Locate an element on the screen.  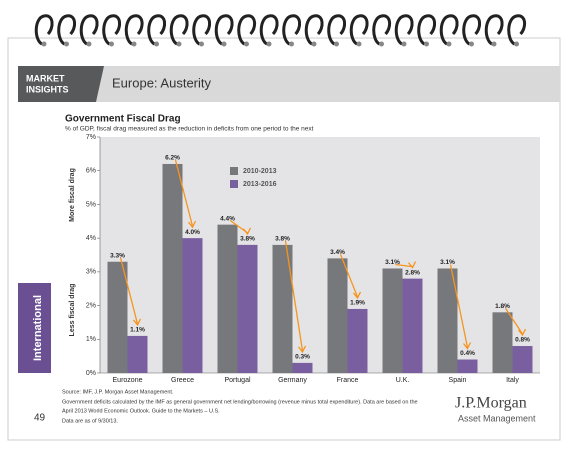
value-label: 0.4% is located at coordinates (467, 353).